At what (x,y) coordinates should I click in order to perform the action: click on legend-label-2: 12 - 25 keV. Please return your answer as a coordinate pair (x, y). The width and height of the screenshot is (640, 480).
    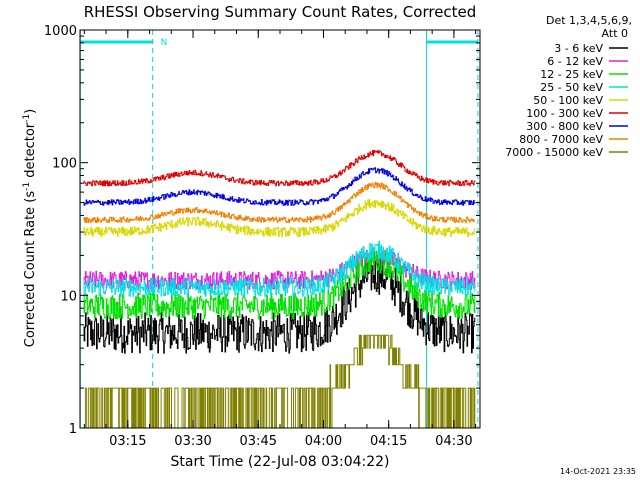
    Looking at the image, I should click on (571, 74).